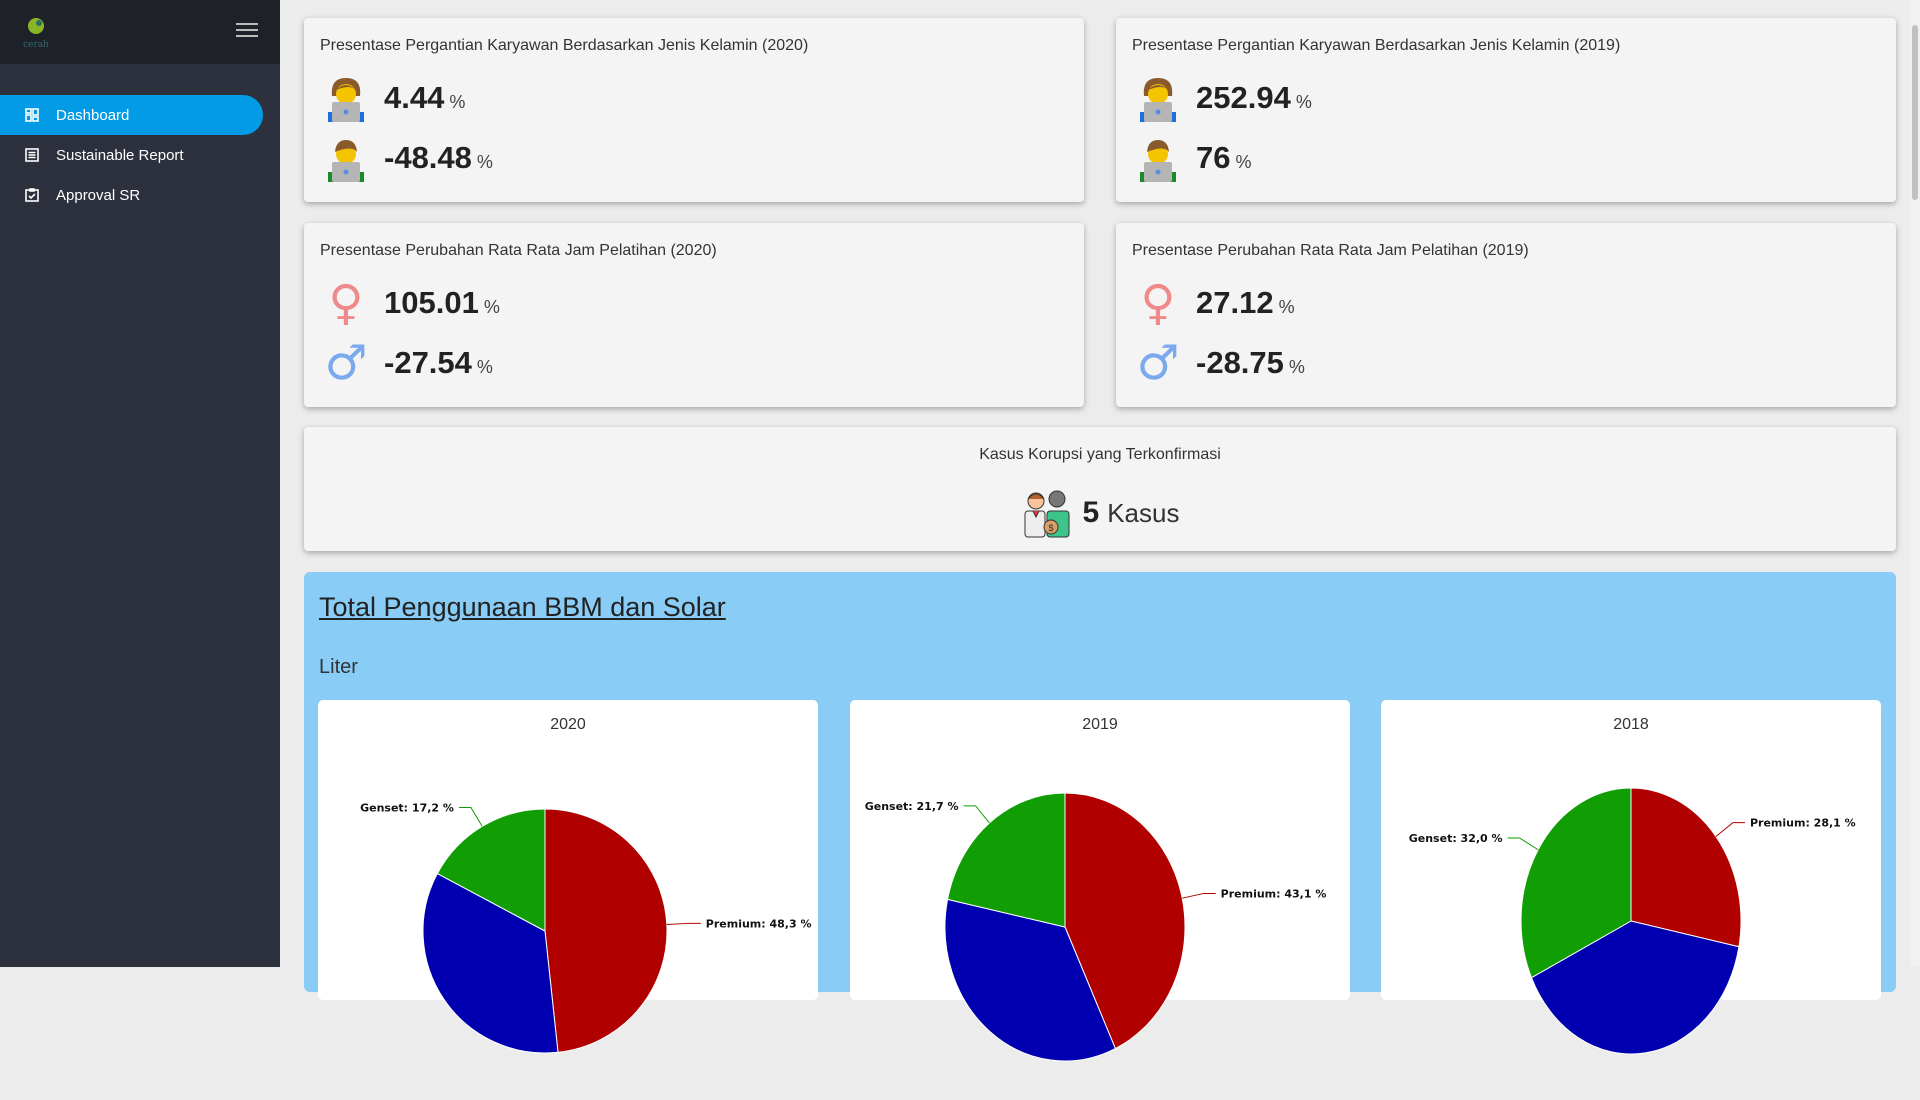  I want to click on fuel-section-title: Total Penggunaan BBM dan Solar, so click(522, 607).